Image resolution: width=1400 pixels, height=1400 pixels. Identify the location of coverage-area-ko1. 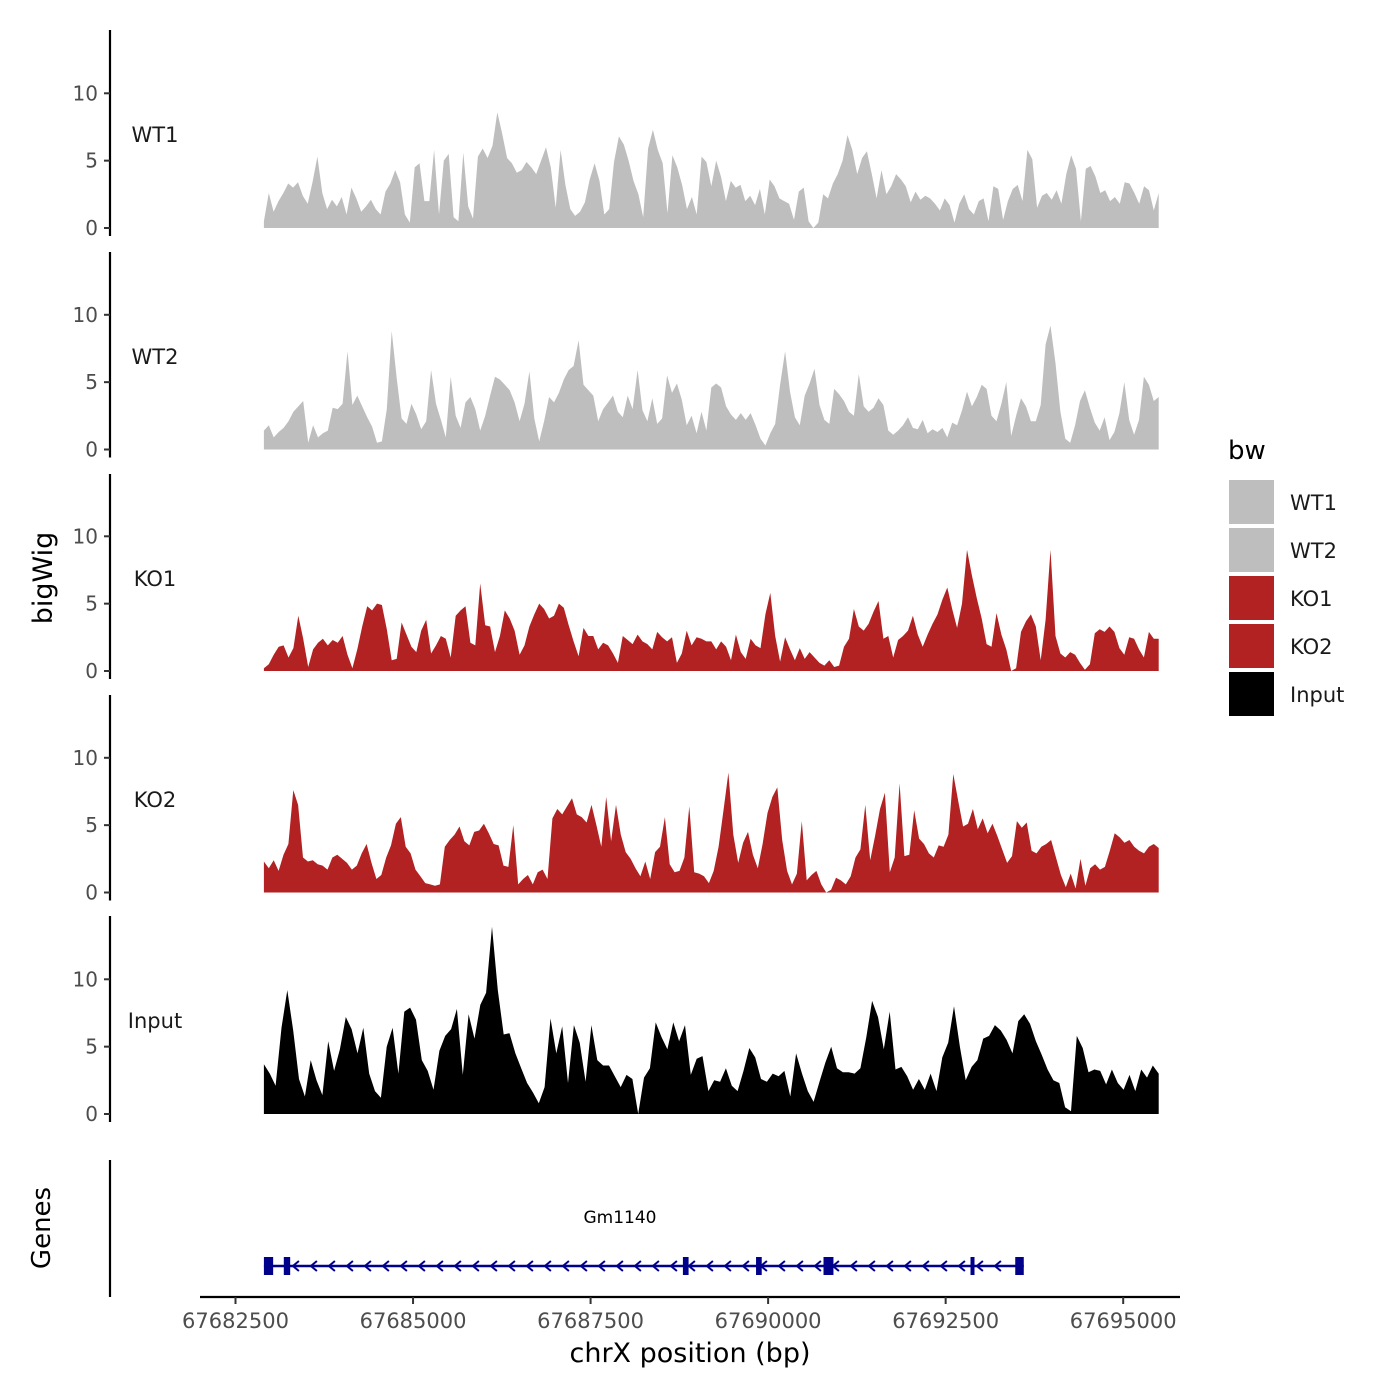
(711, 610).